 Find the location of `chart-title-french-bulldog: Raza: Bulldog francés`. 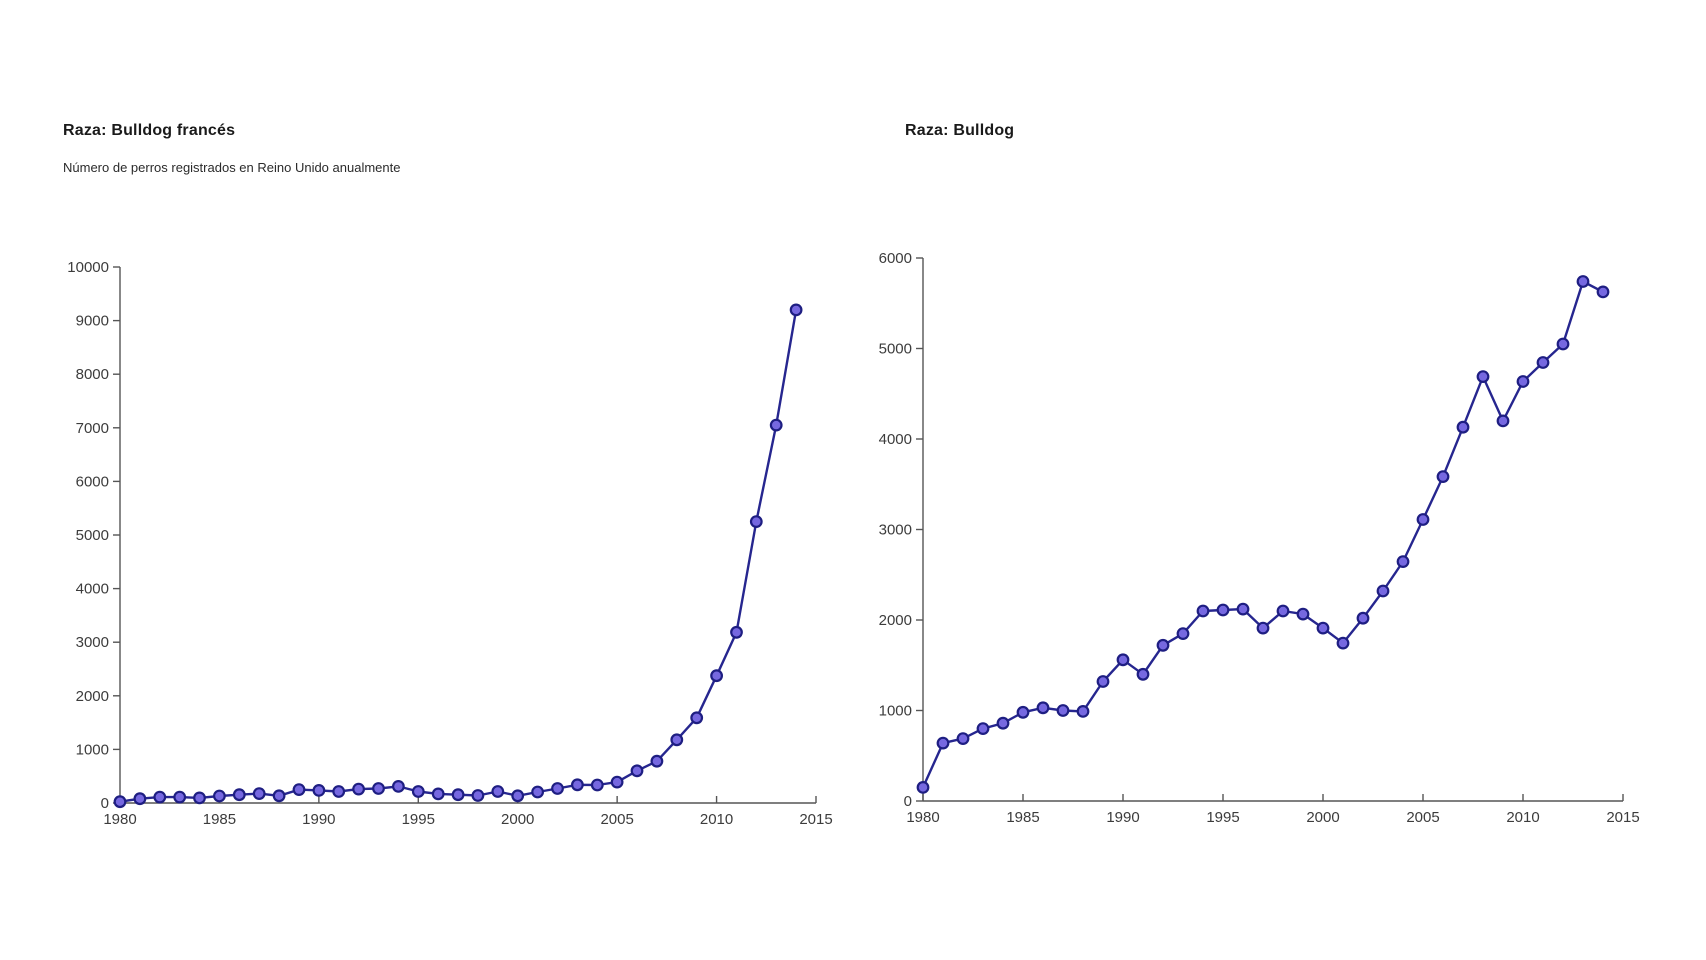

chart-title-french-bulldog: Raza: Bulldog francés is located at coordinates (149, 130).